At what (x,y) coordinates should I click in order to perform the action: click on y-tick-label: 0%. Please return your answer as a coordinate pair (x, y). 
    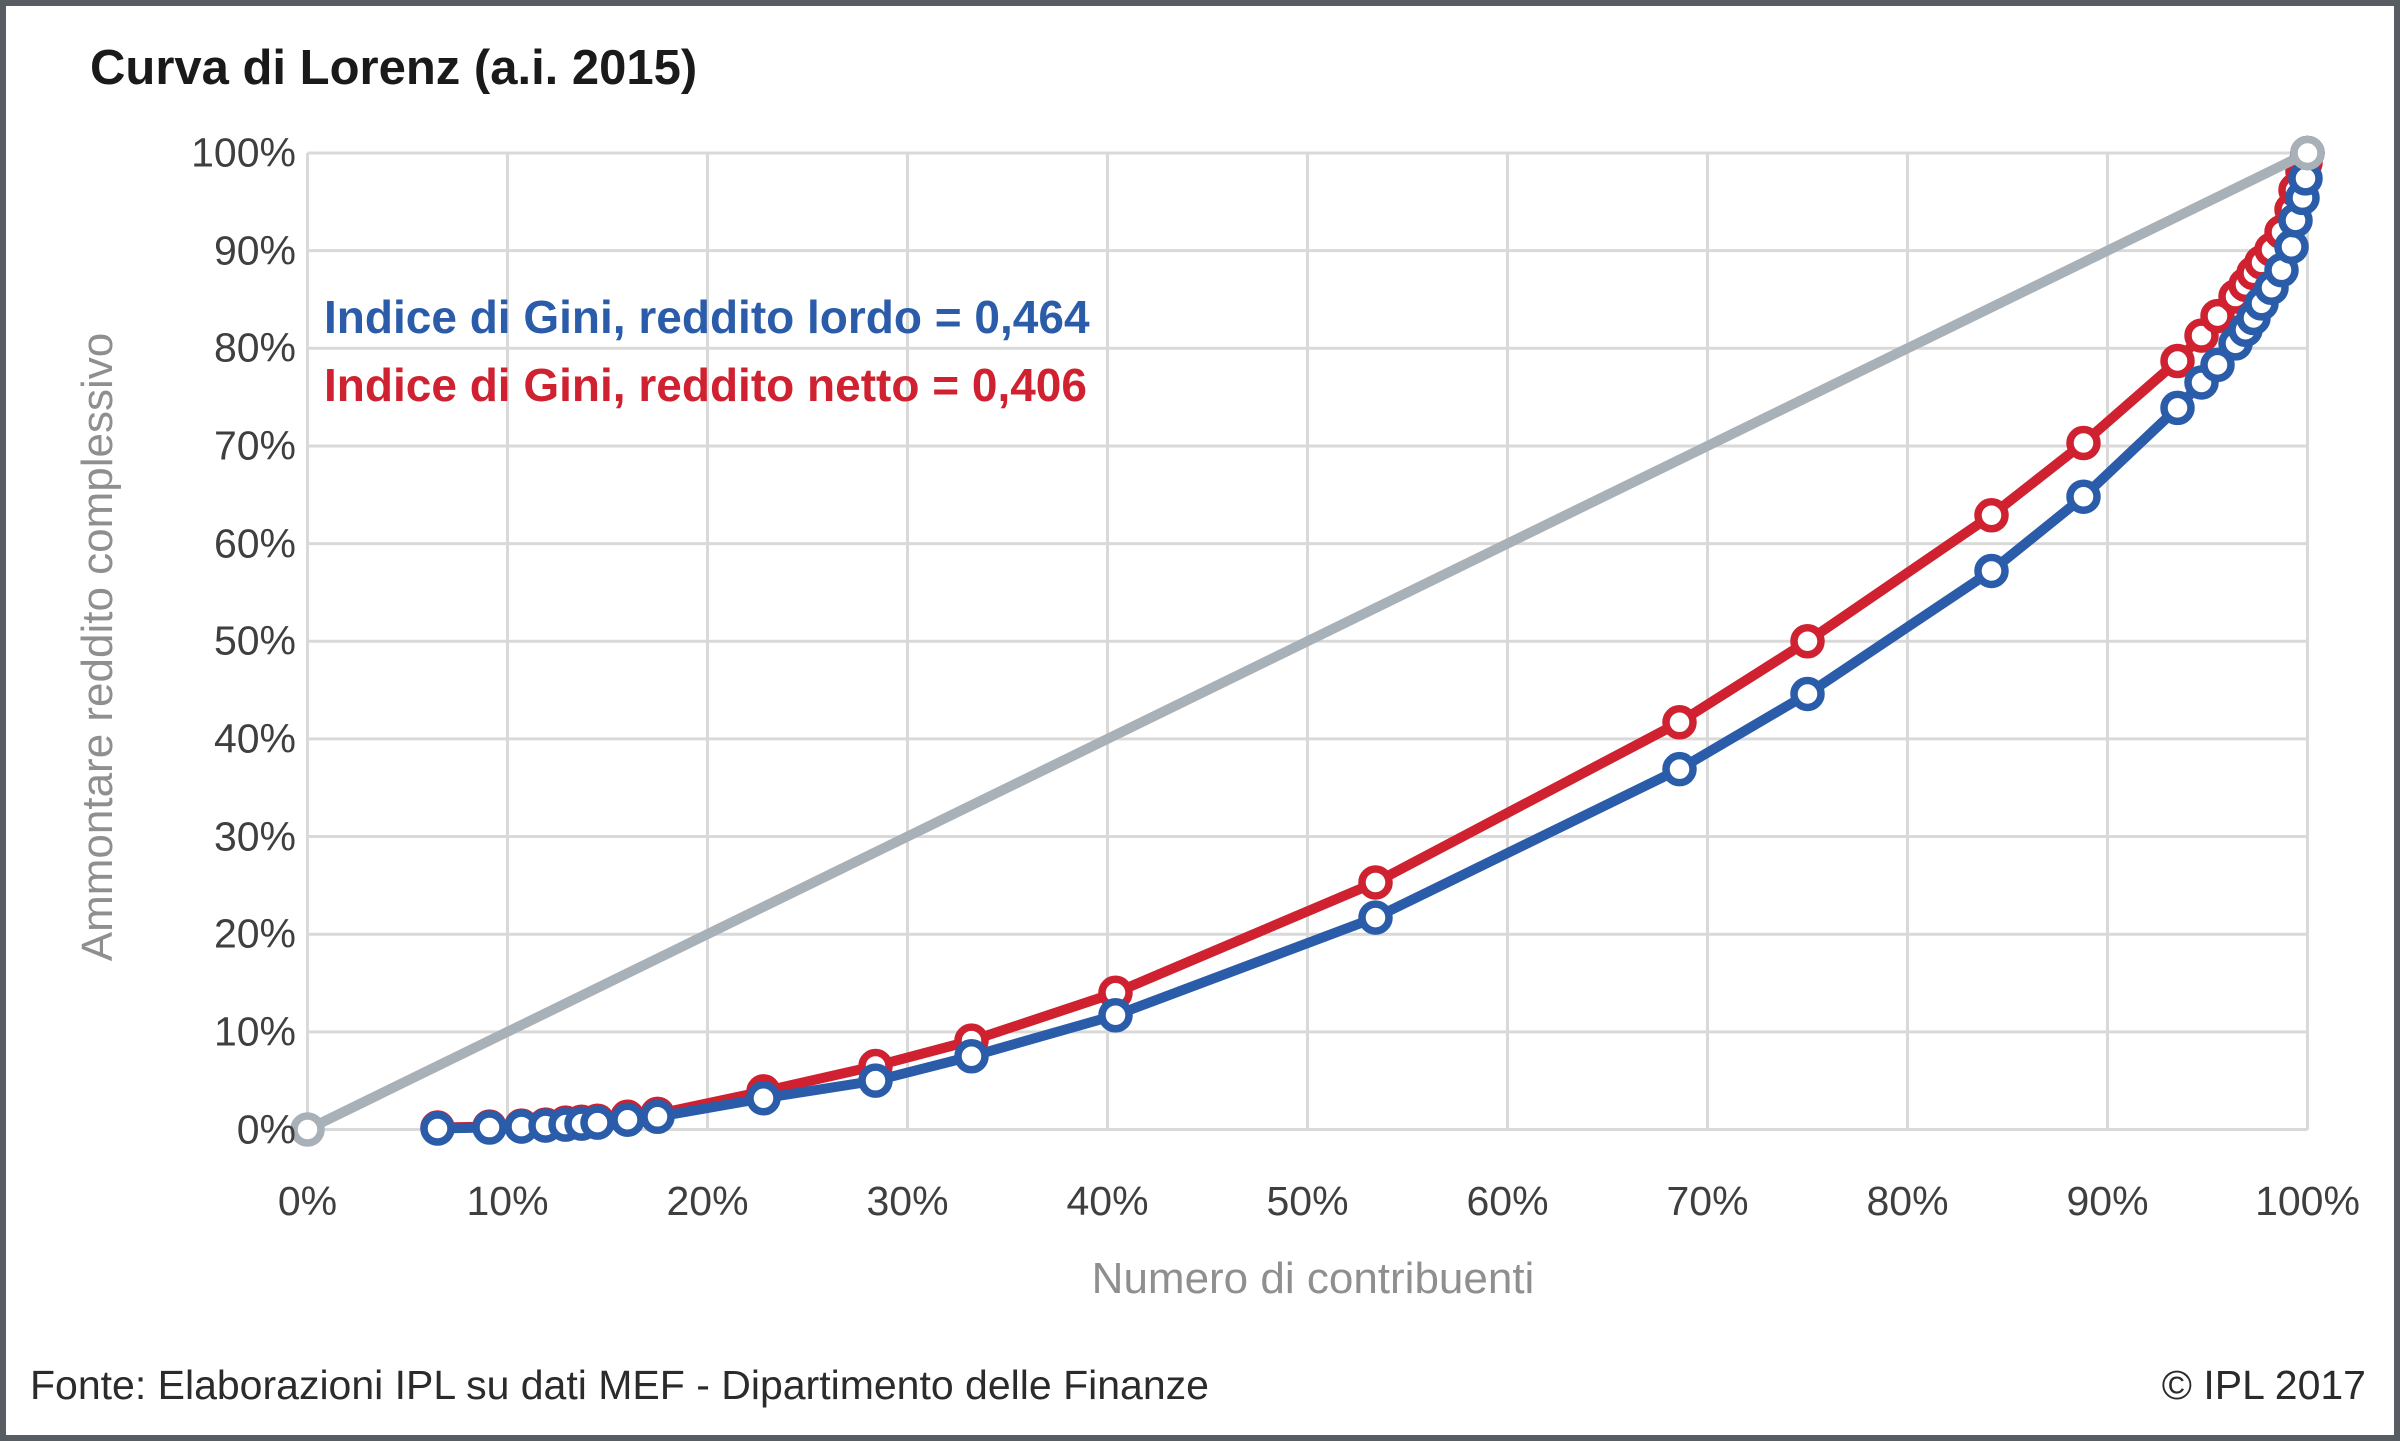
    Looking at the image, I should click on (266, 1129).